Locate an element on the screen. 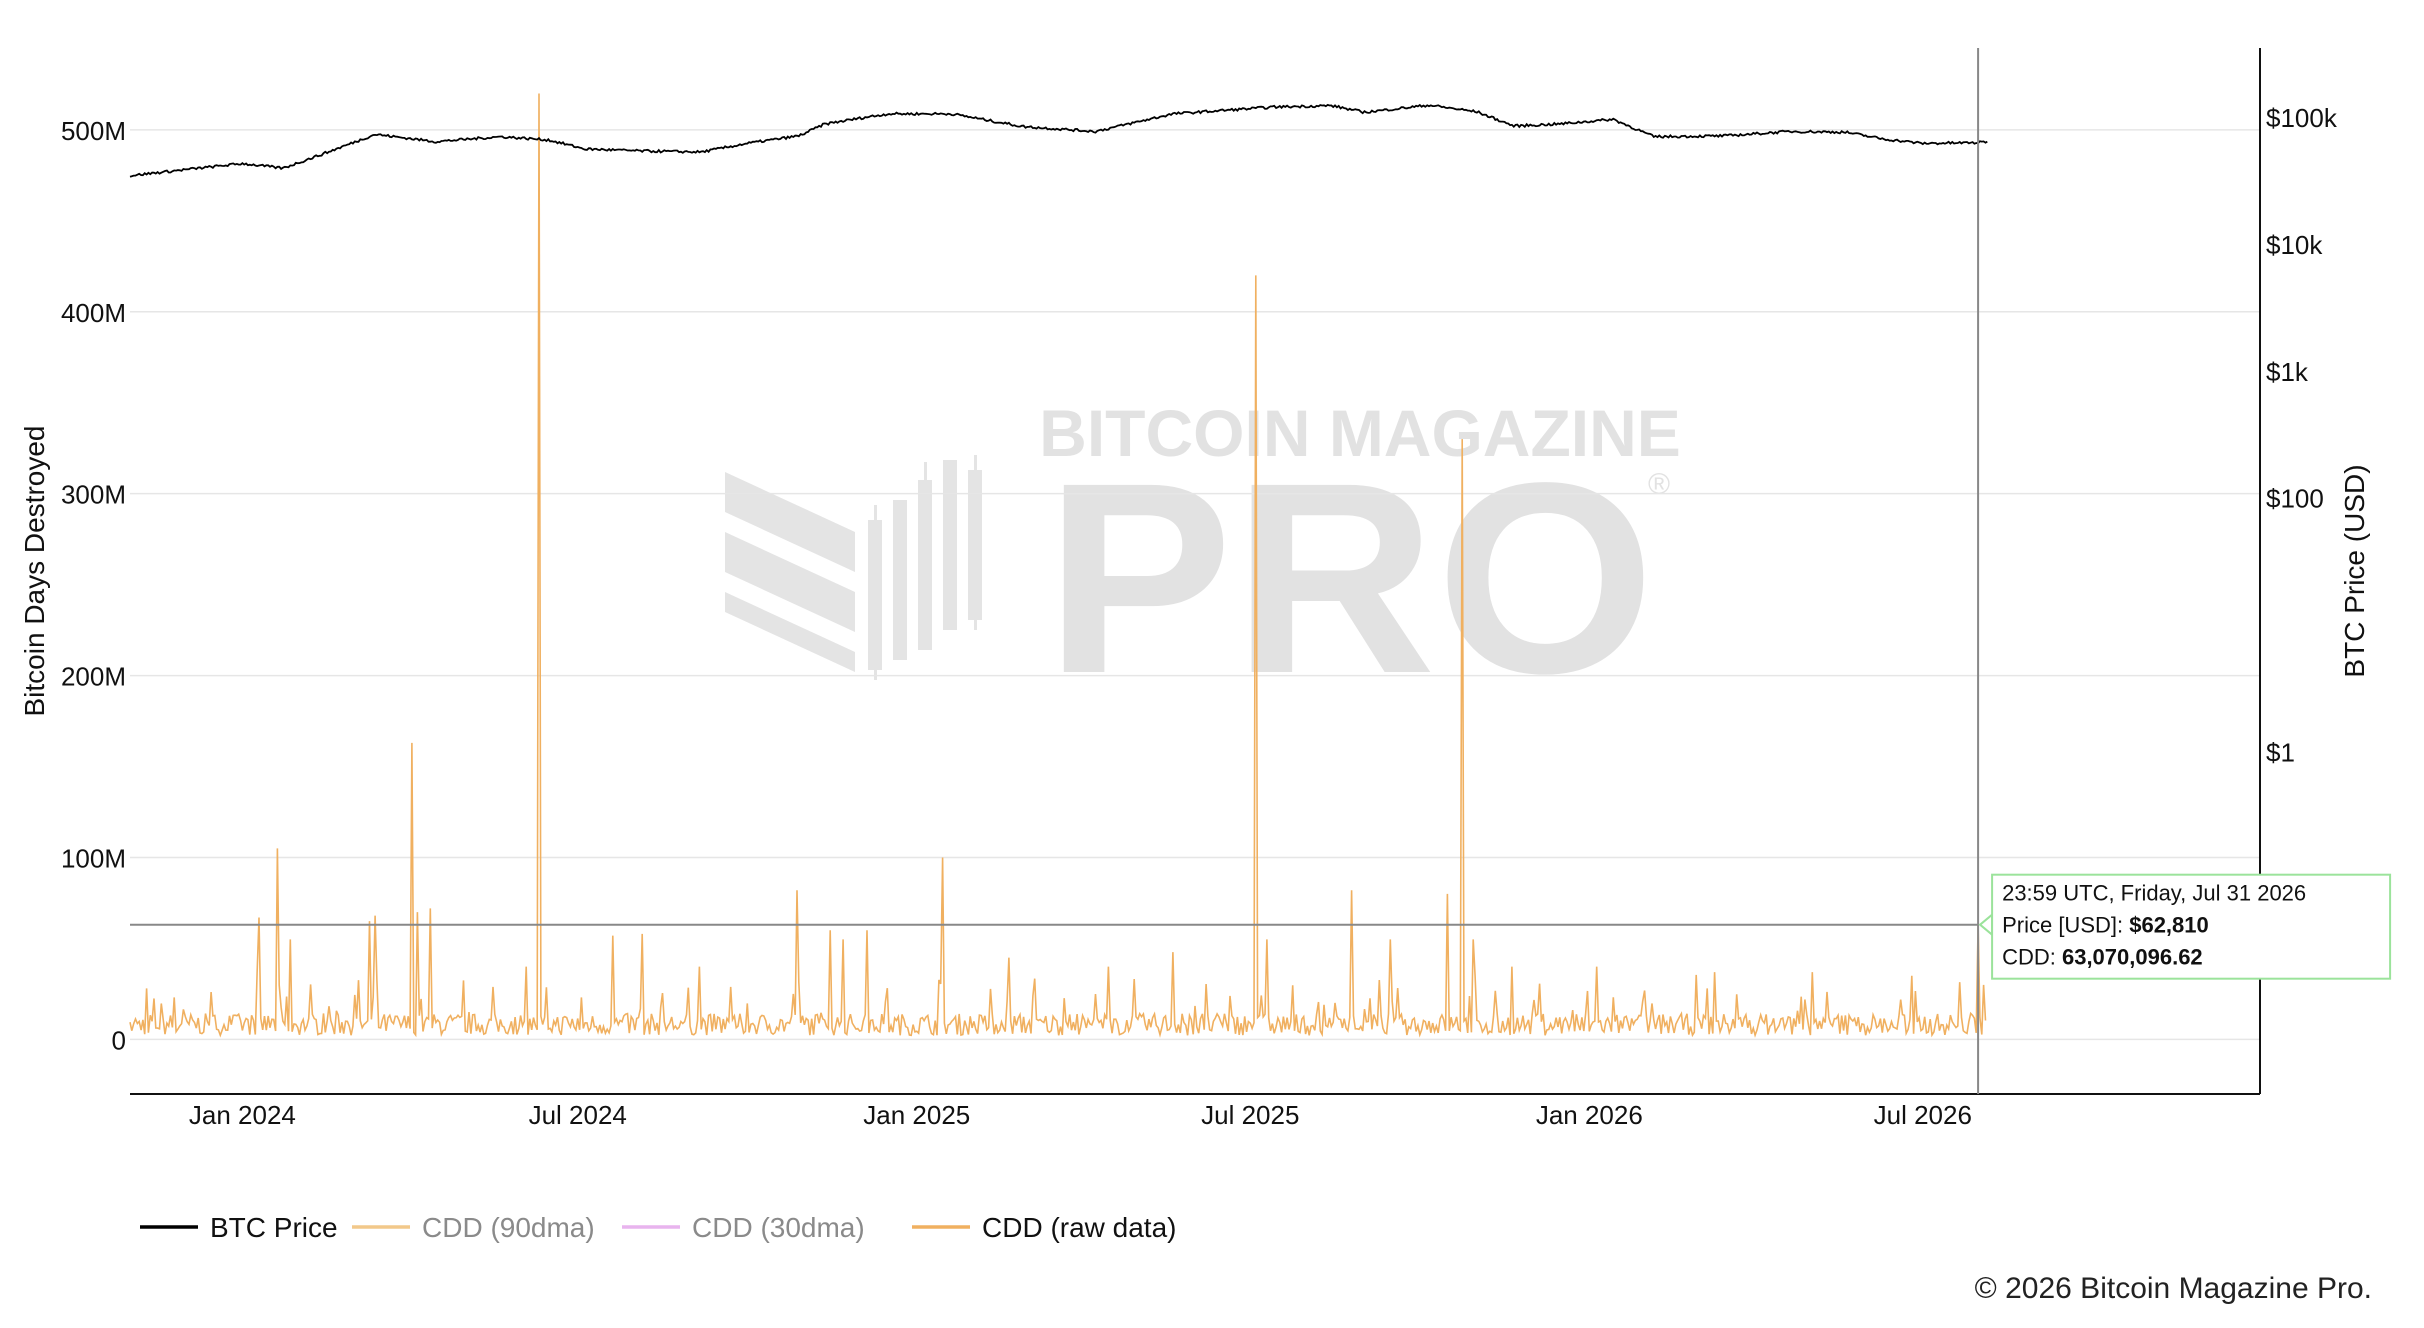 Image resolution: width=2424 pixels, height=1328 pixels. legend-label: CDD (90dma) is located at coordinates (508, 1227).